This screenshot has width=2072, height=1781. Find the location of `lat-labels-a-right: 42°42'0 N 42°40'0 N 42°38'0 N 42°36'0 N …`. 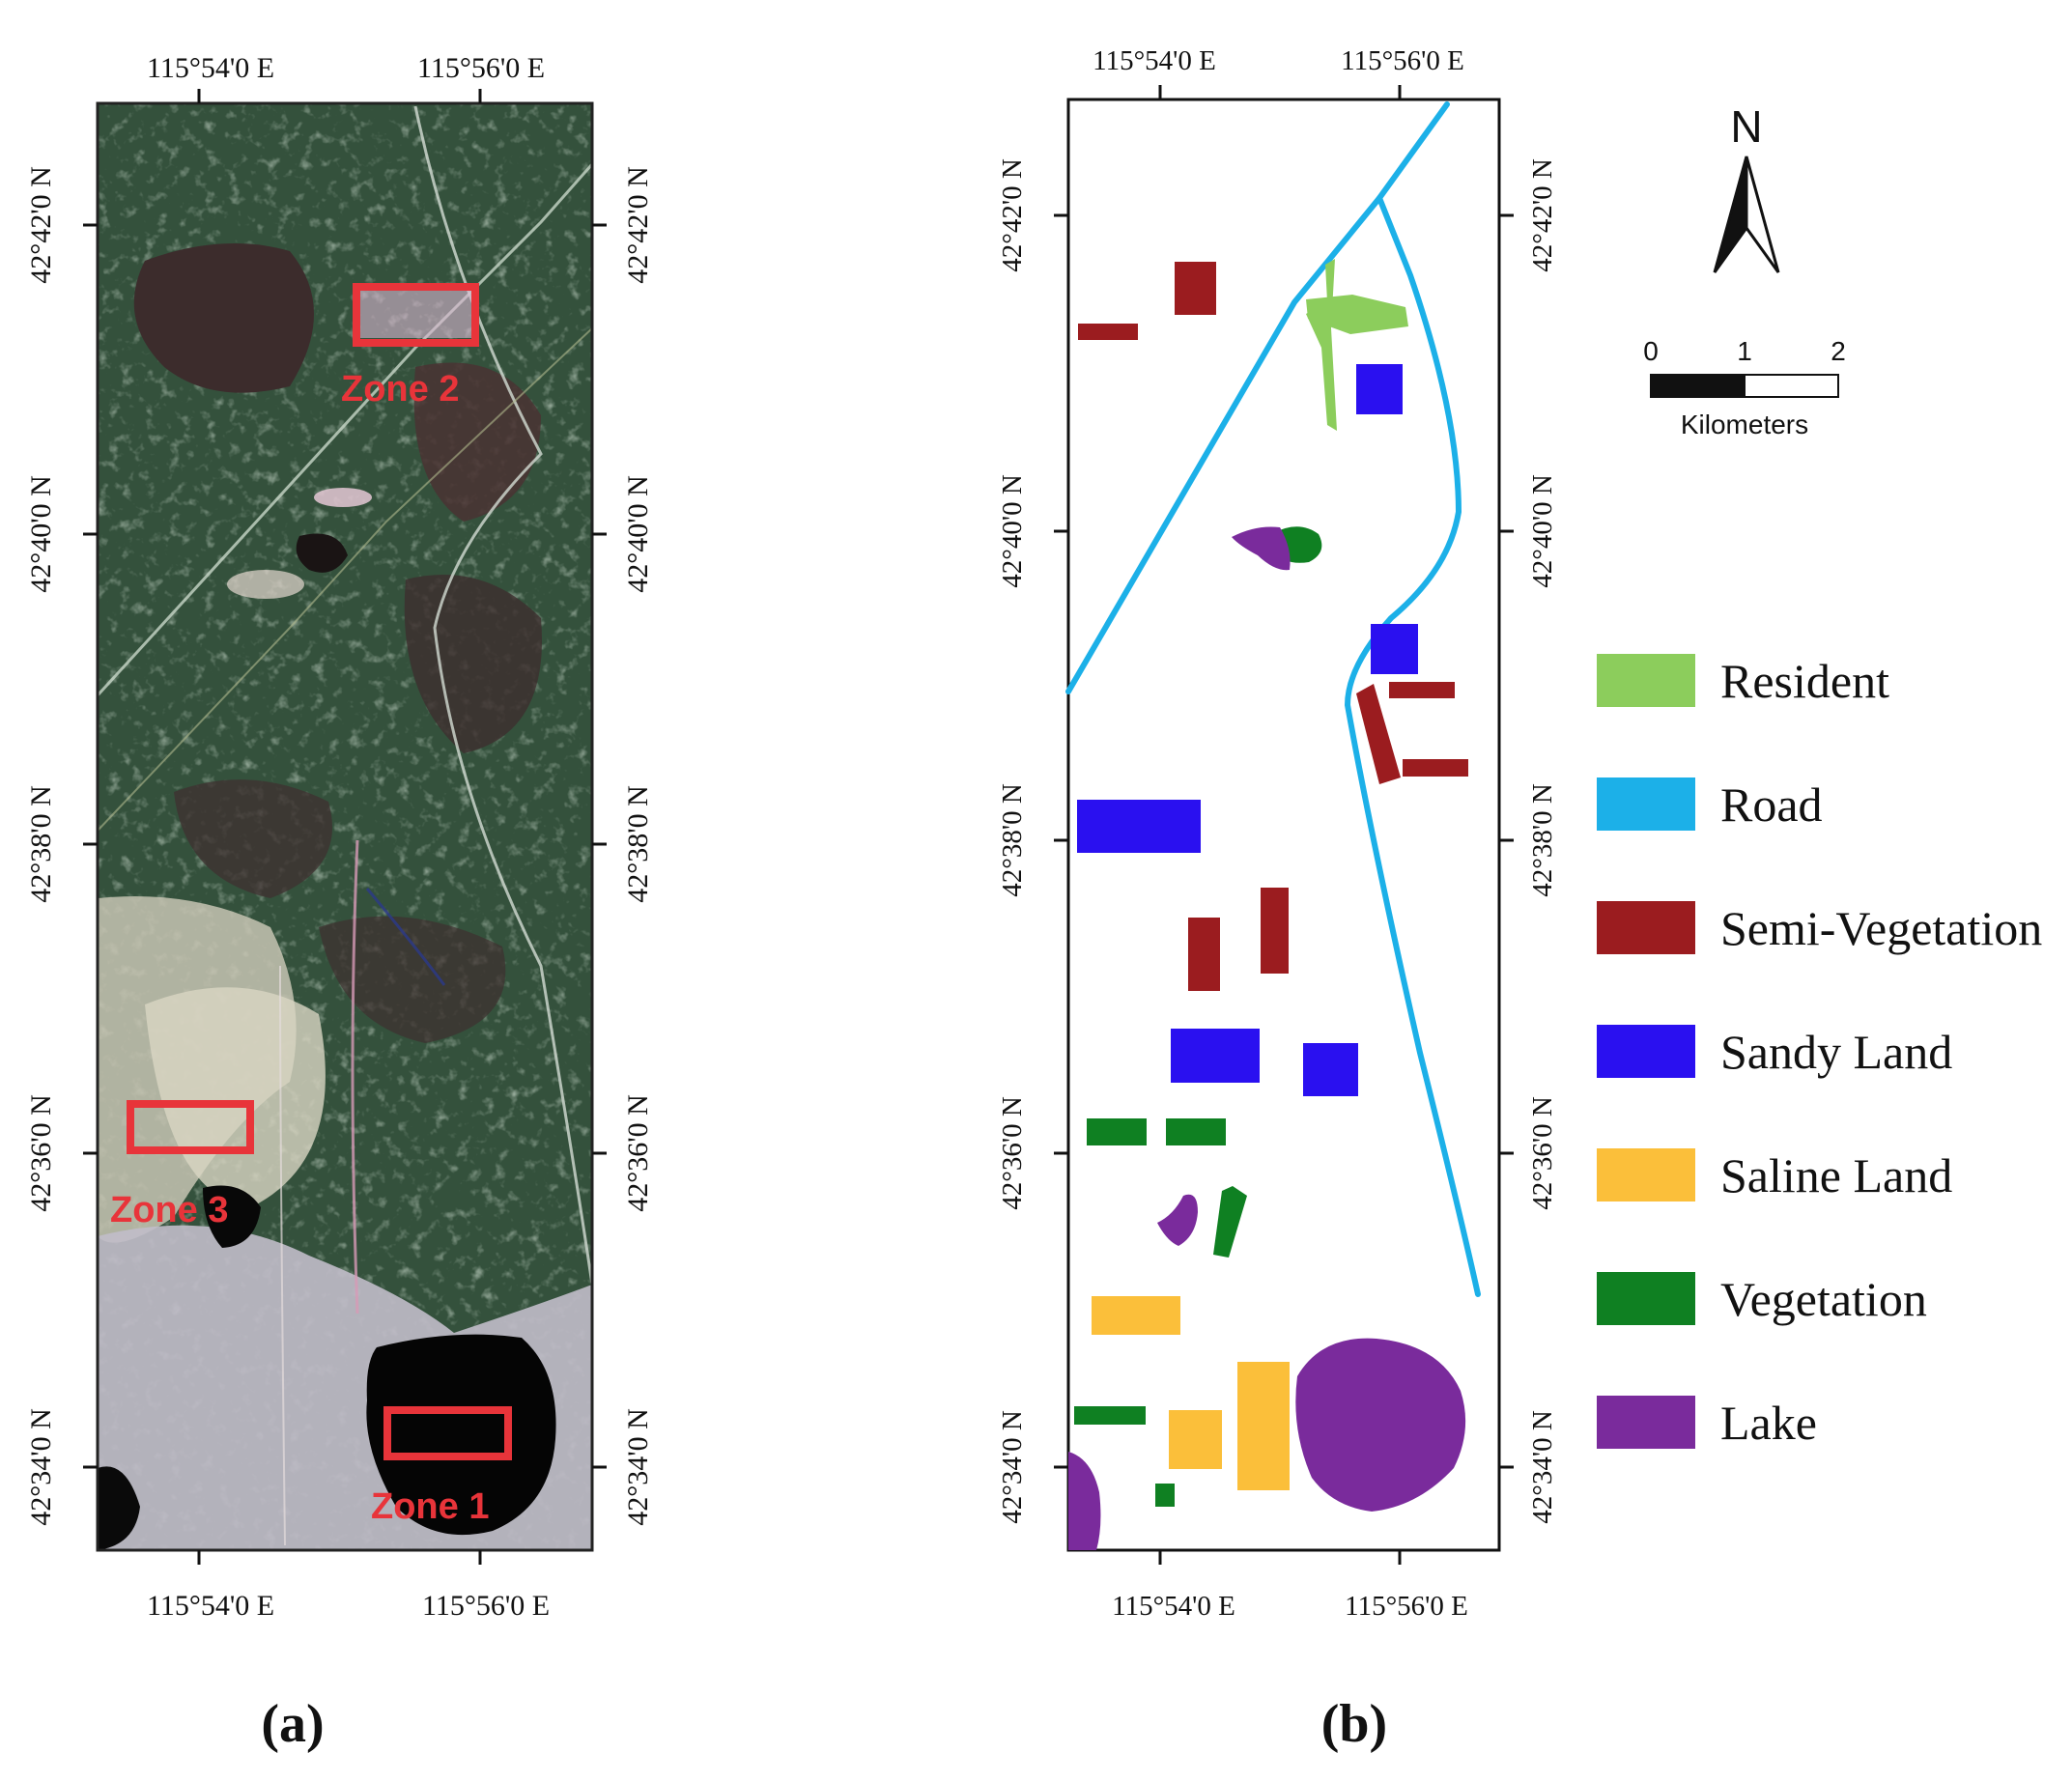

lat-labels-a-right: 42°42'0 N 42°40'0 N 42°38'0 N 42°36'0 N … is located at coordinates (638, 846).